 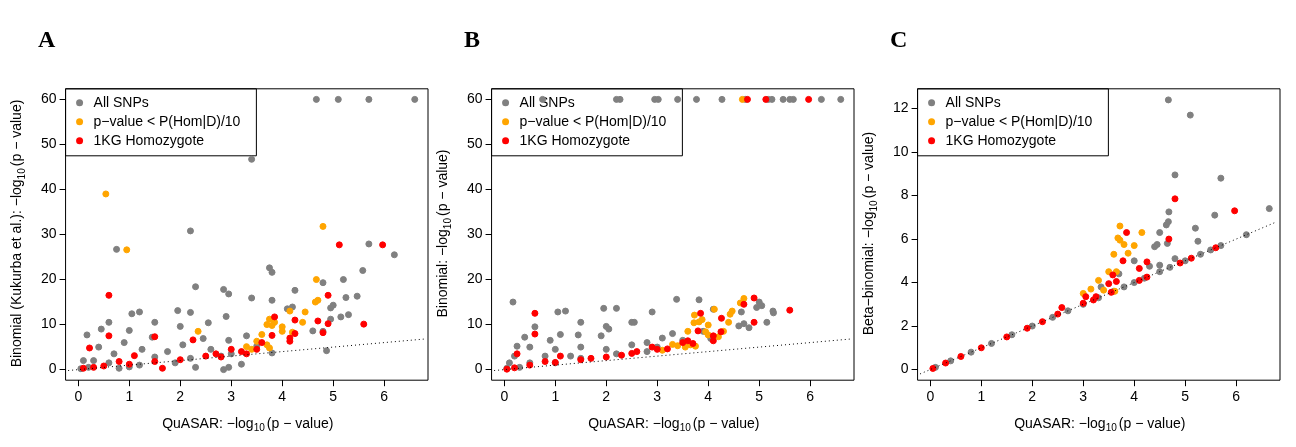 I want to click on y-axis-title: Binomial (Kukurba et al.): −log10(p − value), so click(x=17, y=233).